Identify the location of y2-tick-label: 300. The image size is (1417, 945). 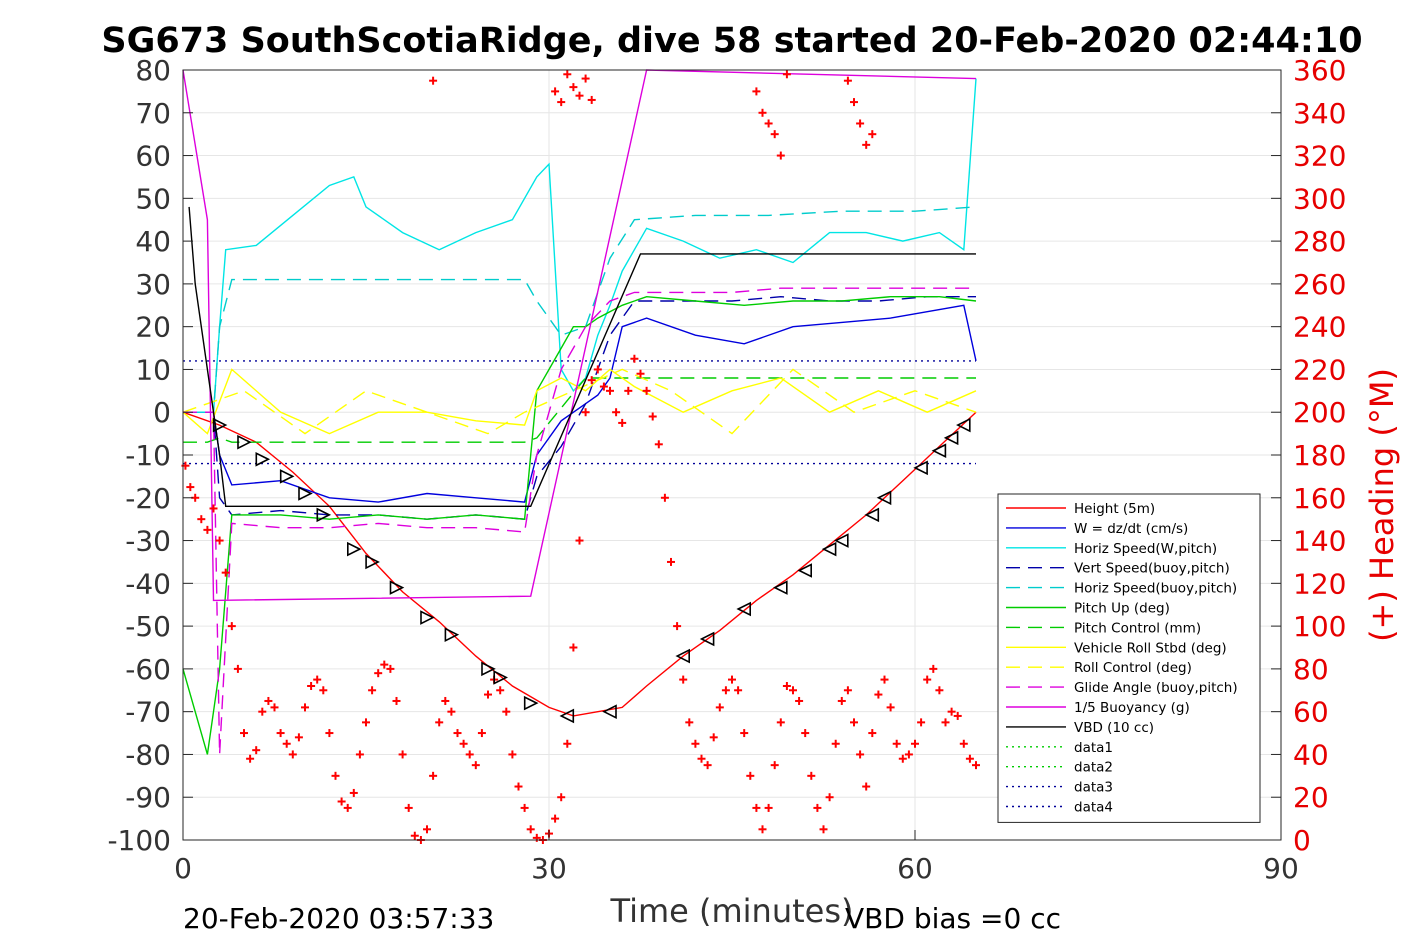
(1319, 198).